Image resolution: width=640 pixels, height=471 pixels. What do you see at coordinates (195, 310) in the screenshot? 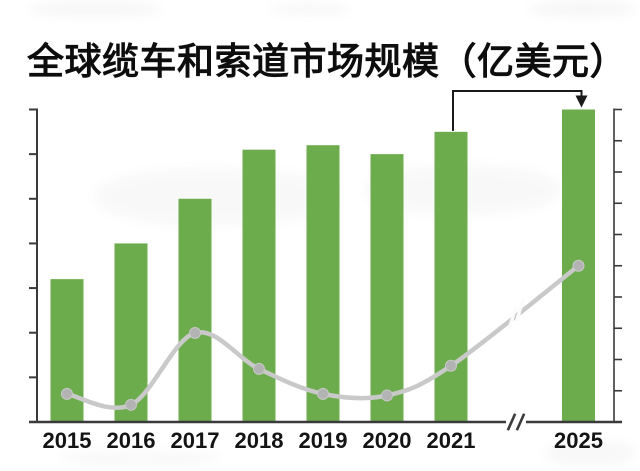
I see `bar-2017` at bounding box center [195, 310].